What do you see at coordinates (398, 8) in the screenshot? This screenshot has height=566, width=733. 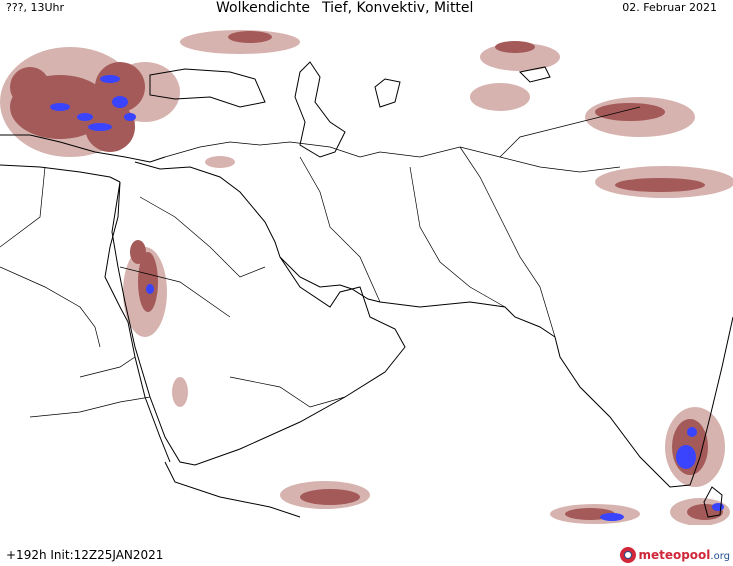 I see `map-title-layers: Tief, Konvektiv, Mittel` at bounding box center [398, 8].